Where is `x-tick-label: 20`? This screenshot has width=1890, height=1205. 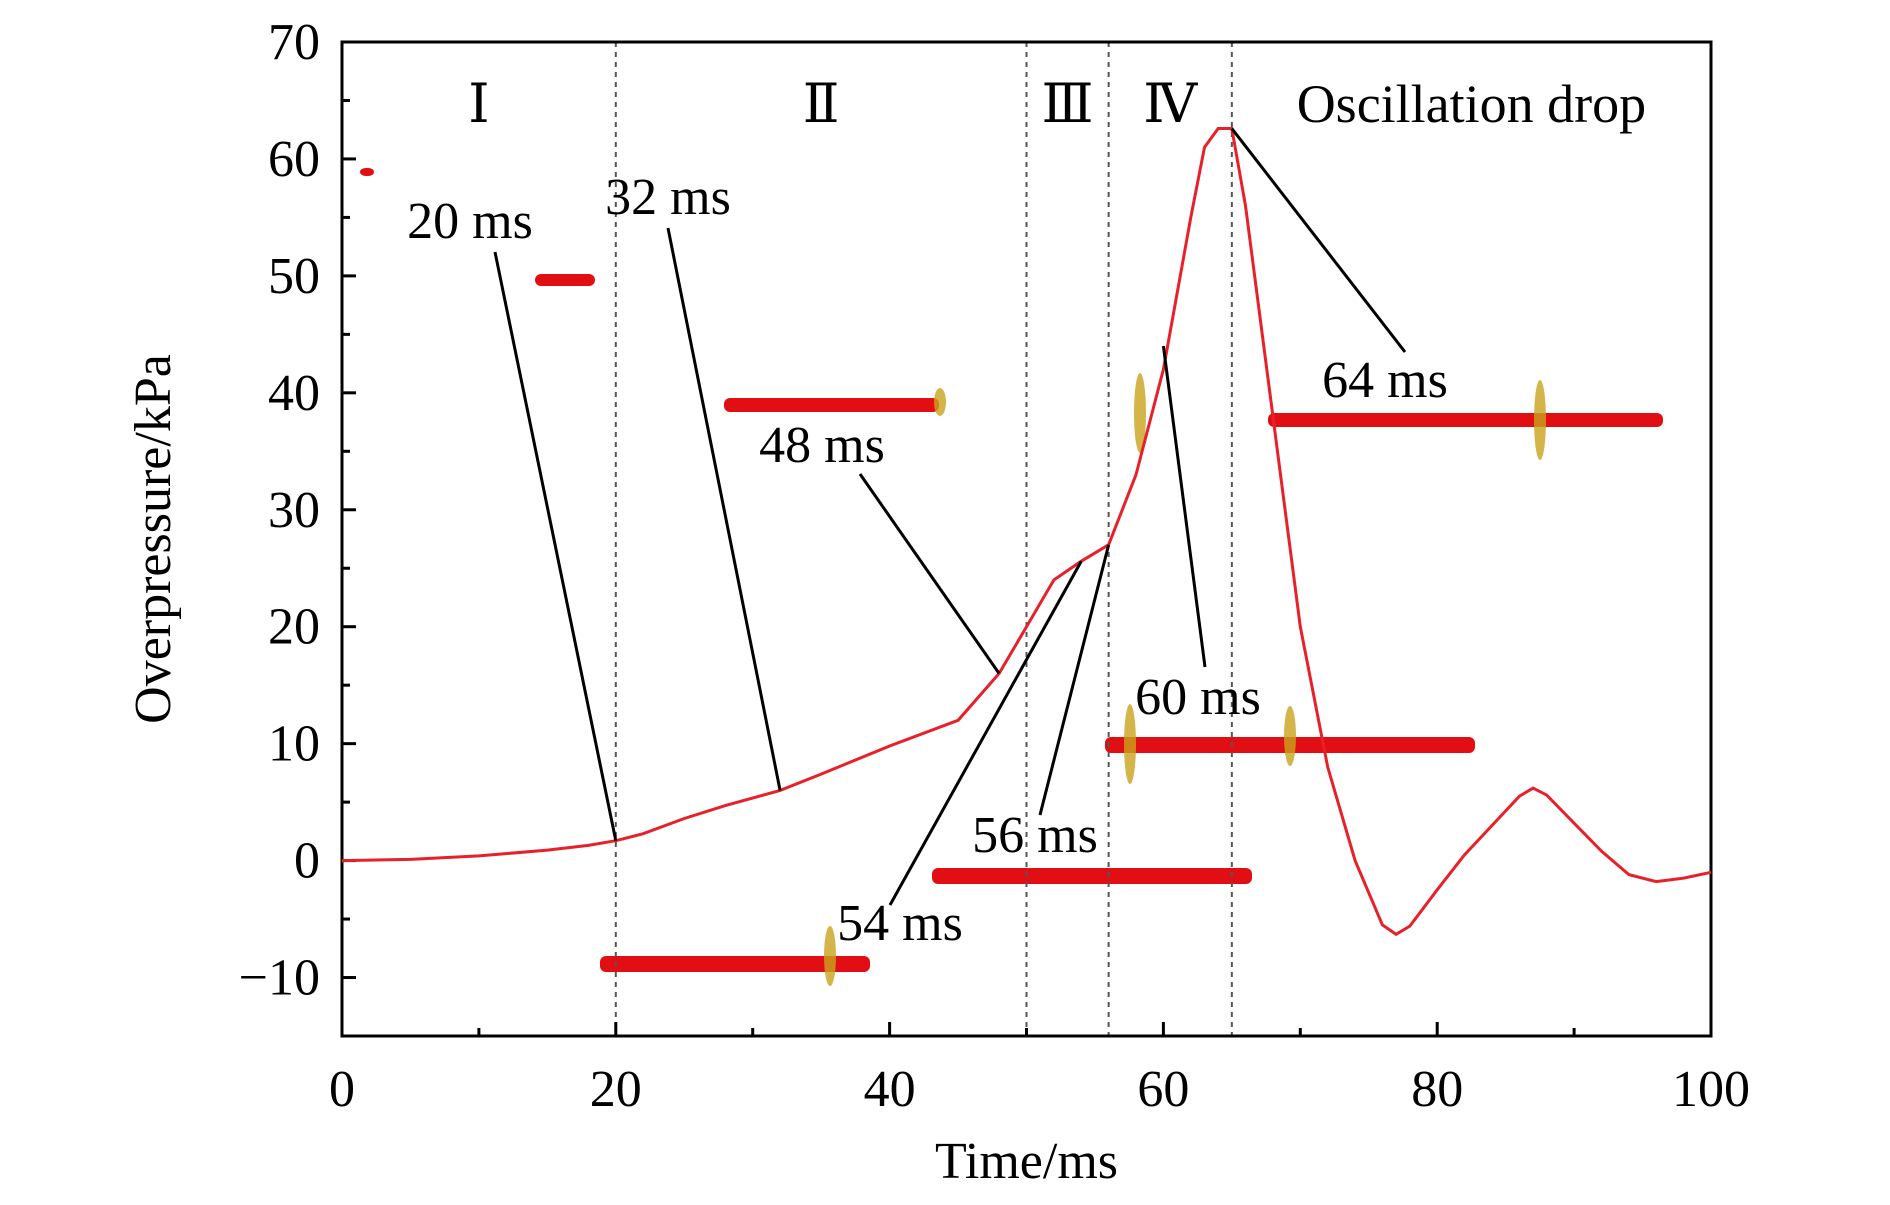
x-tick-label: 20 is located at coordinates (616, 1089).